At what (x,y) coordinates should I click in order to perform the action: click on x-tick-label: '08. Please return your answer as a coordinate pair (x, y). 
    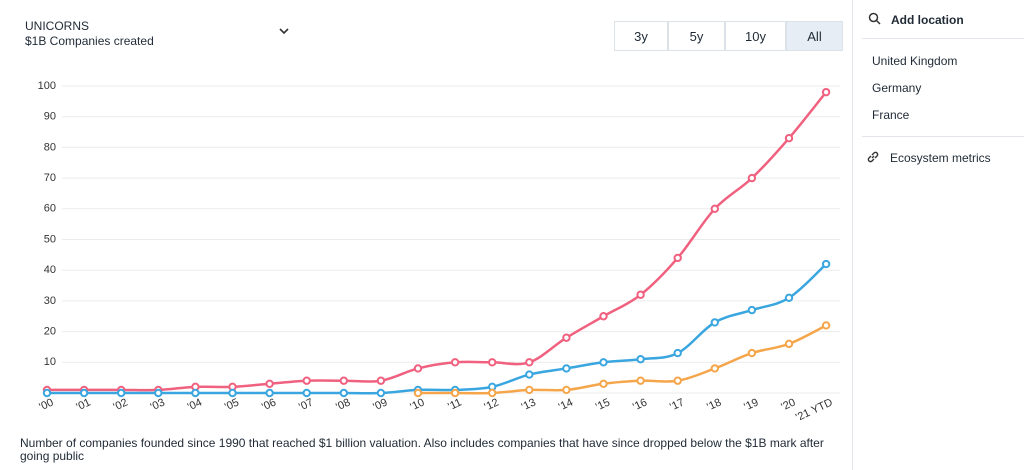
    Looking at the image, I should click on (343, 404).